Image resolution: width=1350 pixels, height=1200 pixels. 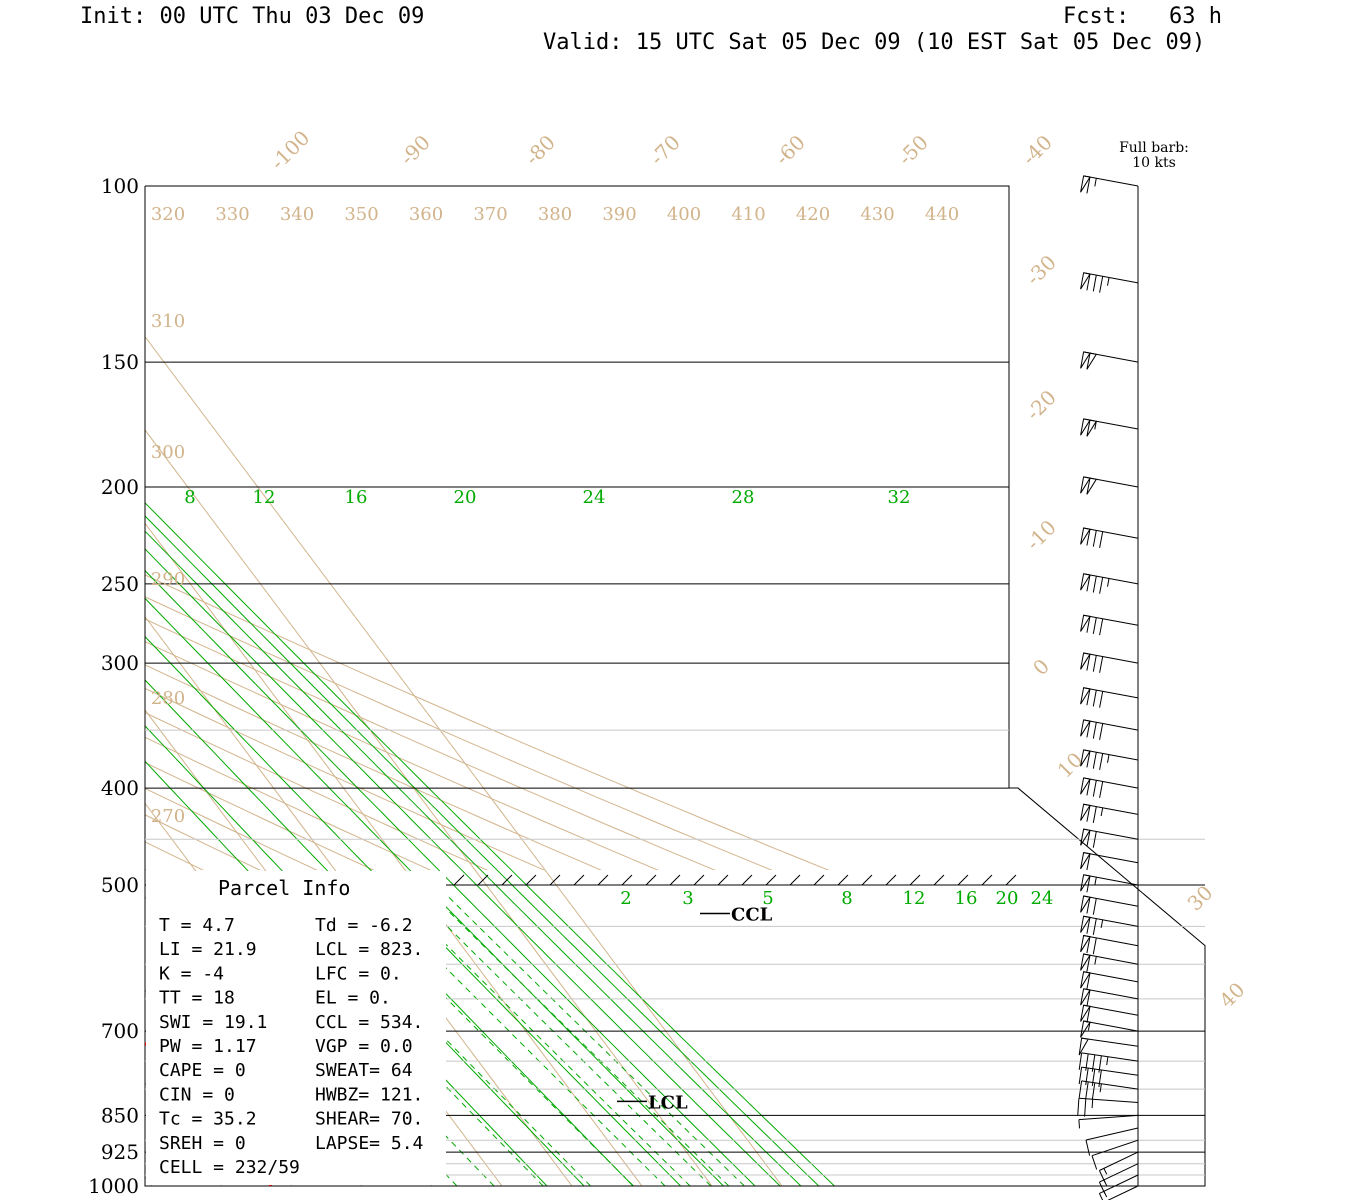 I want to click on isotherm-tick-label: -30, so click(x=1041, y=270).